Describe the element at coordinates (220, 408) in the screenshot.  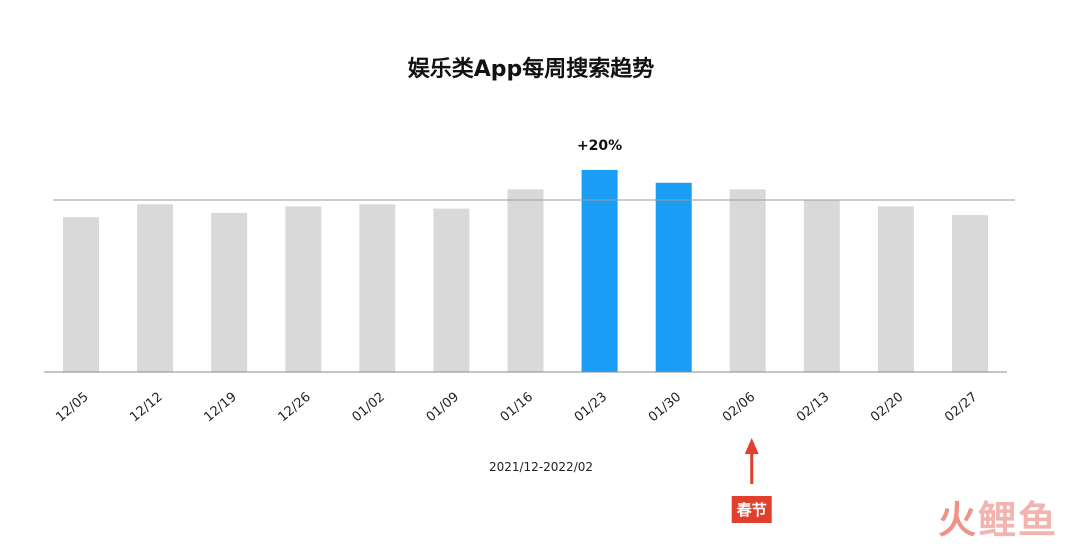
I see `x-tick-label: 12/19` at that location.